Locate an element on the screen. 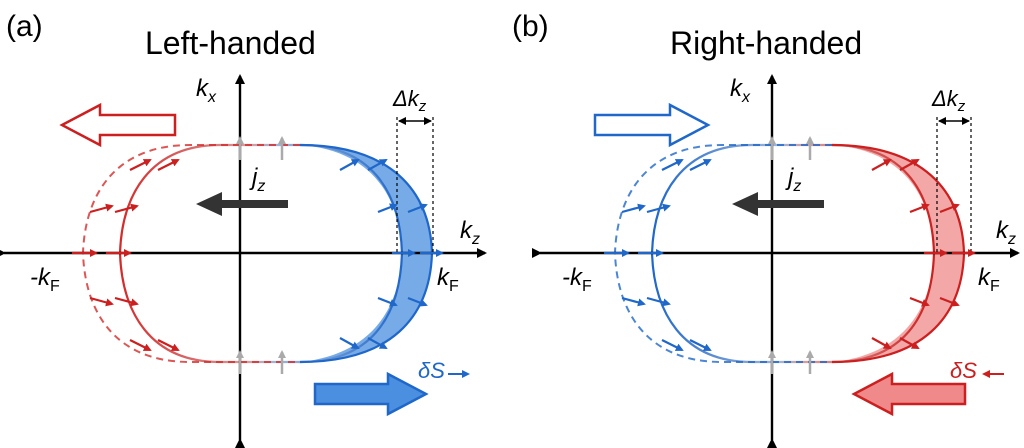 This screenshot has height=448, width=1024. panel-a-letter: (a) is located at coordinates (24, 26).